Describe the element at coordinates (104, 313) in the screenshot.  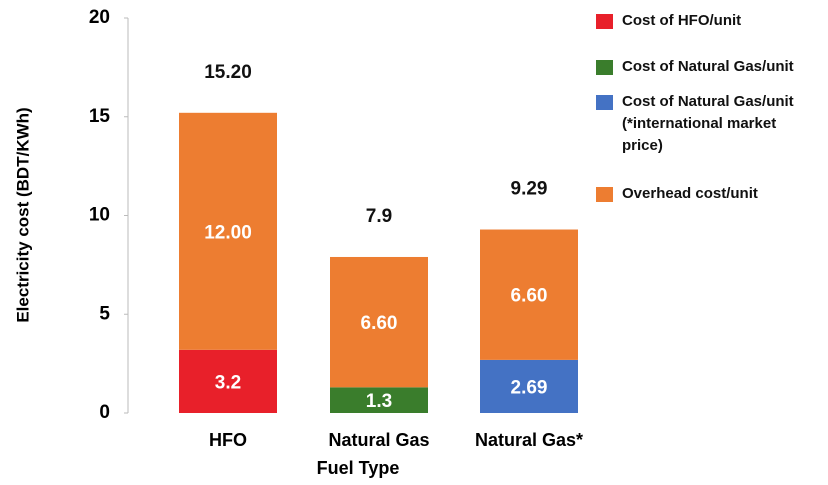
I see `y-tick-label: 5` at that location.